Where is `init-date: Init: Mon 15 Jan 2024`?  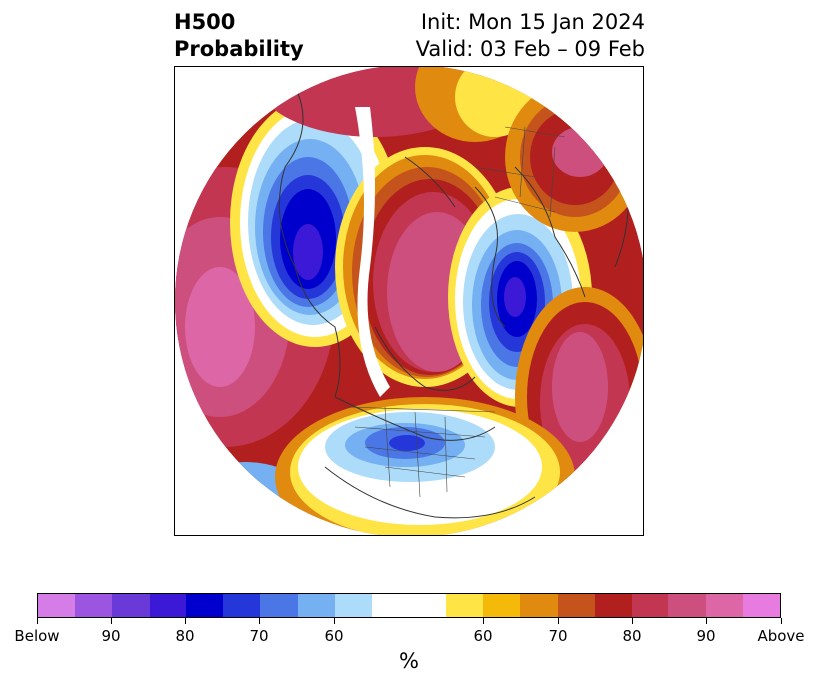 init-date: Init: Mon 15 Jan 2024 is located at coordinates (532, 22).